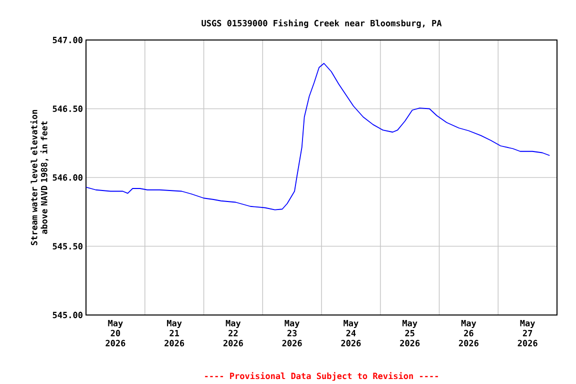 Image resolution: width=576 pixels, height=384 pixels. Describe the element at coordinates (67, 246) in the screenshot. I see `y-tick-label: 545.50` at that location.